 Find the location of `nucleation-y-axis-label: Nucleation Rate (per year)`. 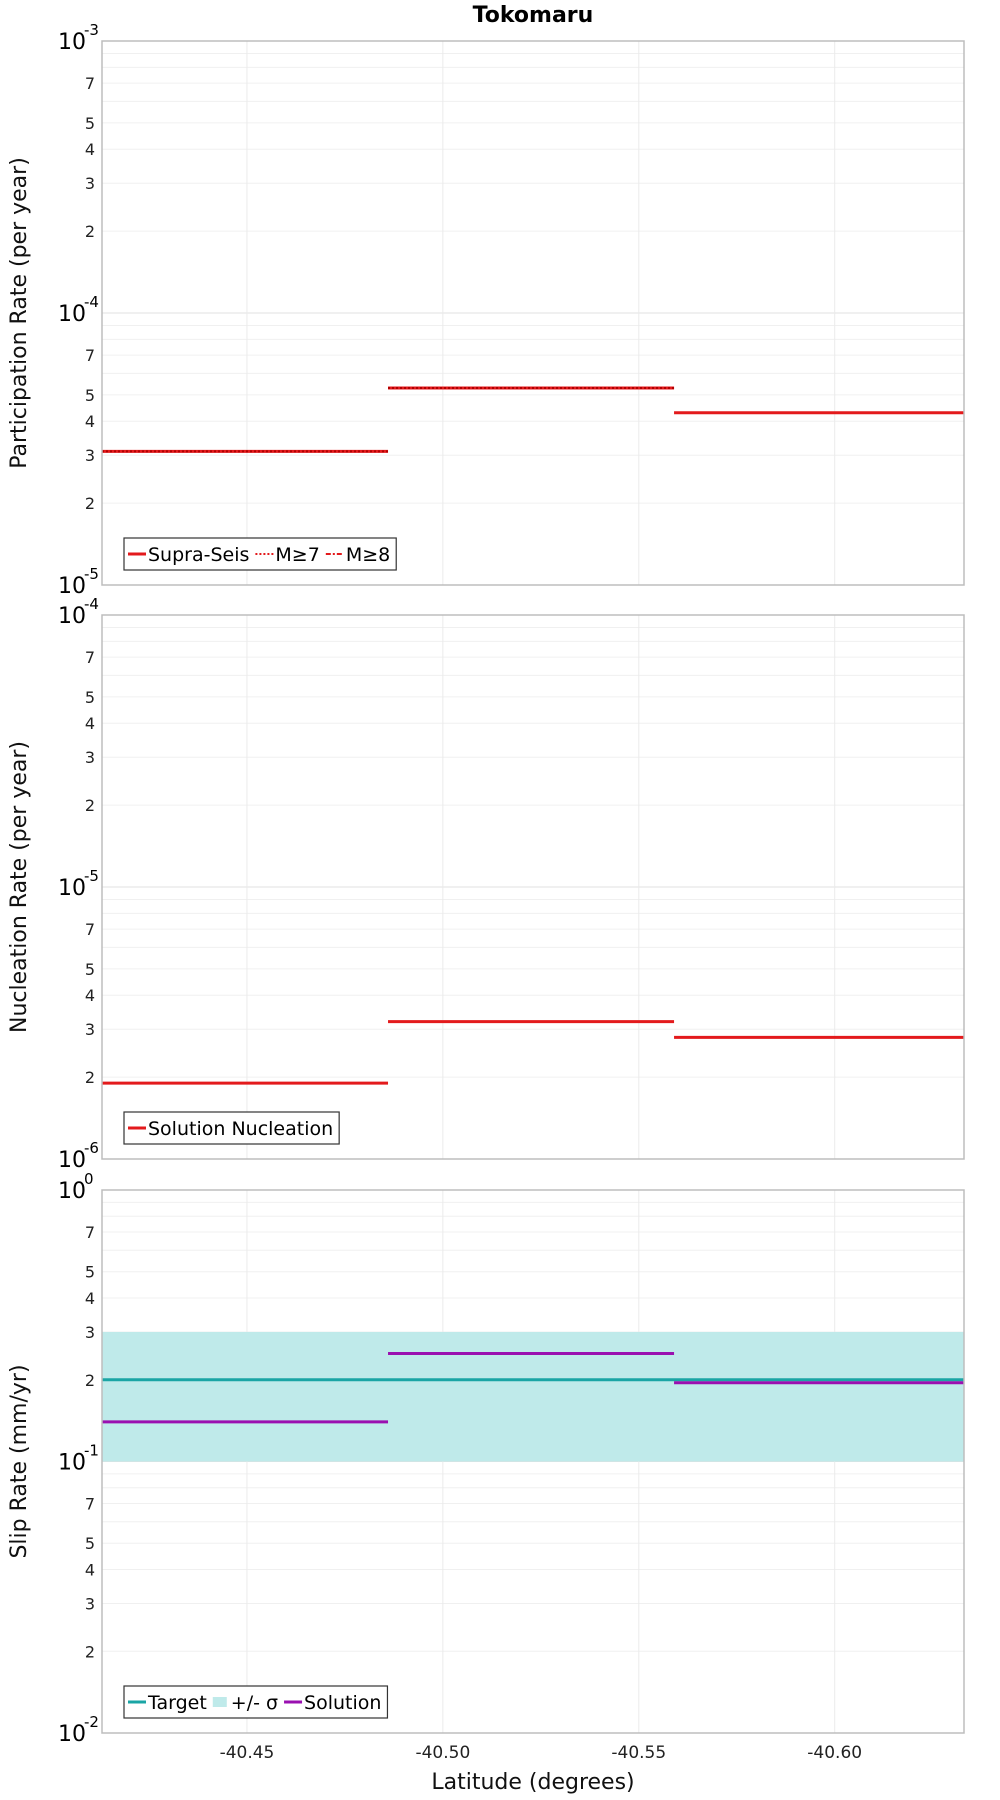

nucleation-y-axis-label: Nucleation Rate (per year) is located at coordinates (19, 887).